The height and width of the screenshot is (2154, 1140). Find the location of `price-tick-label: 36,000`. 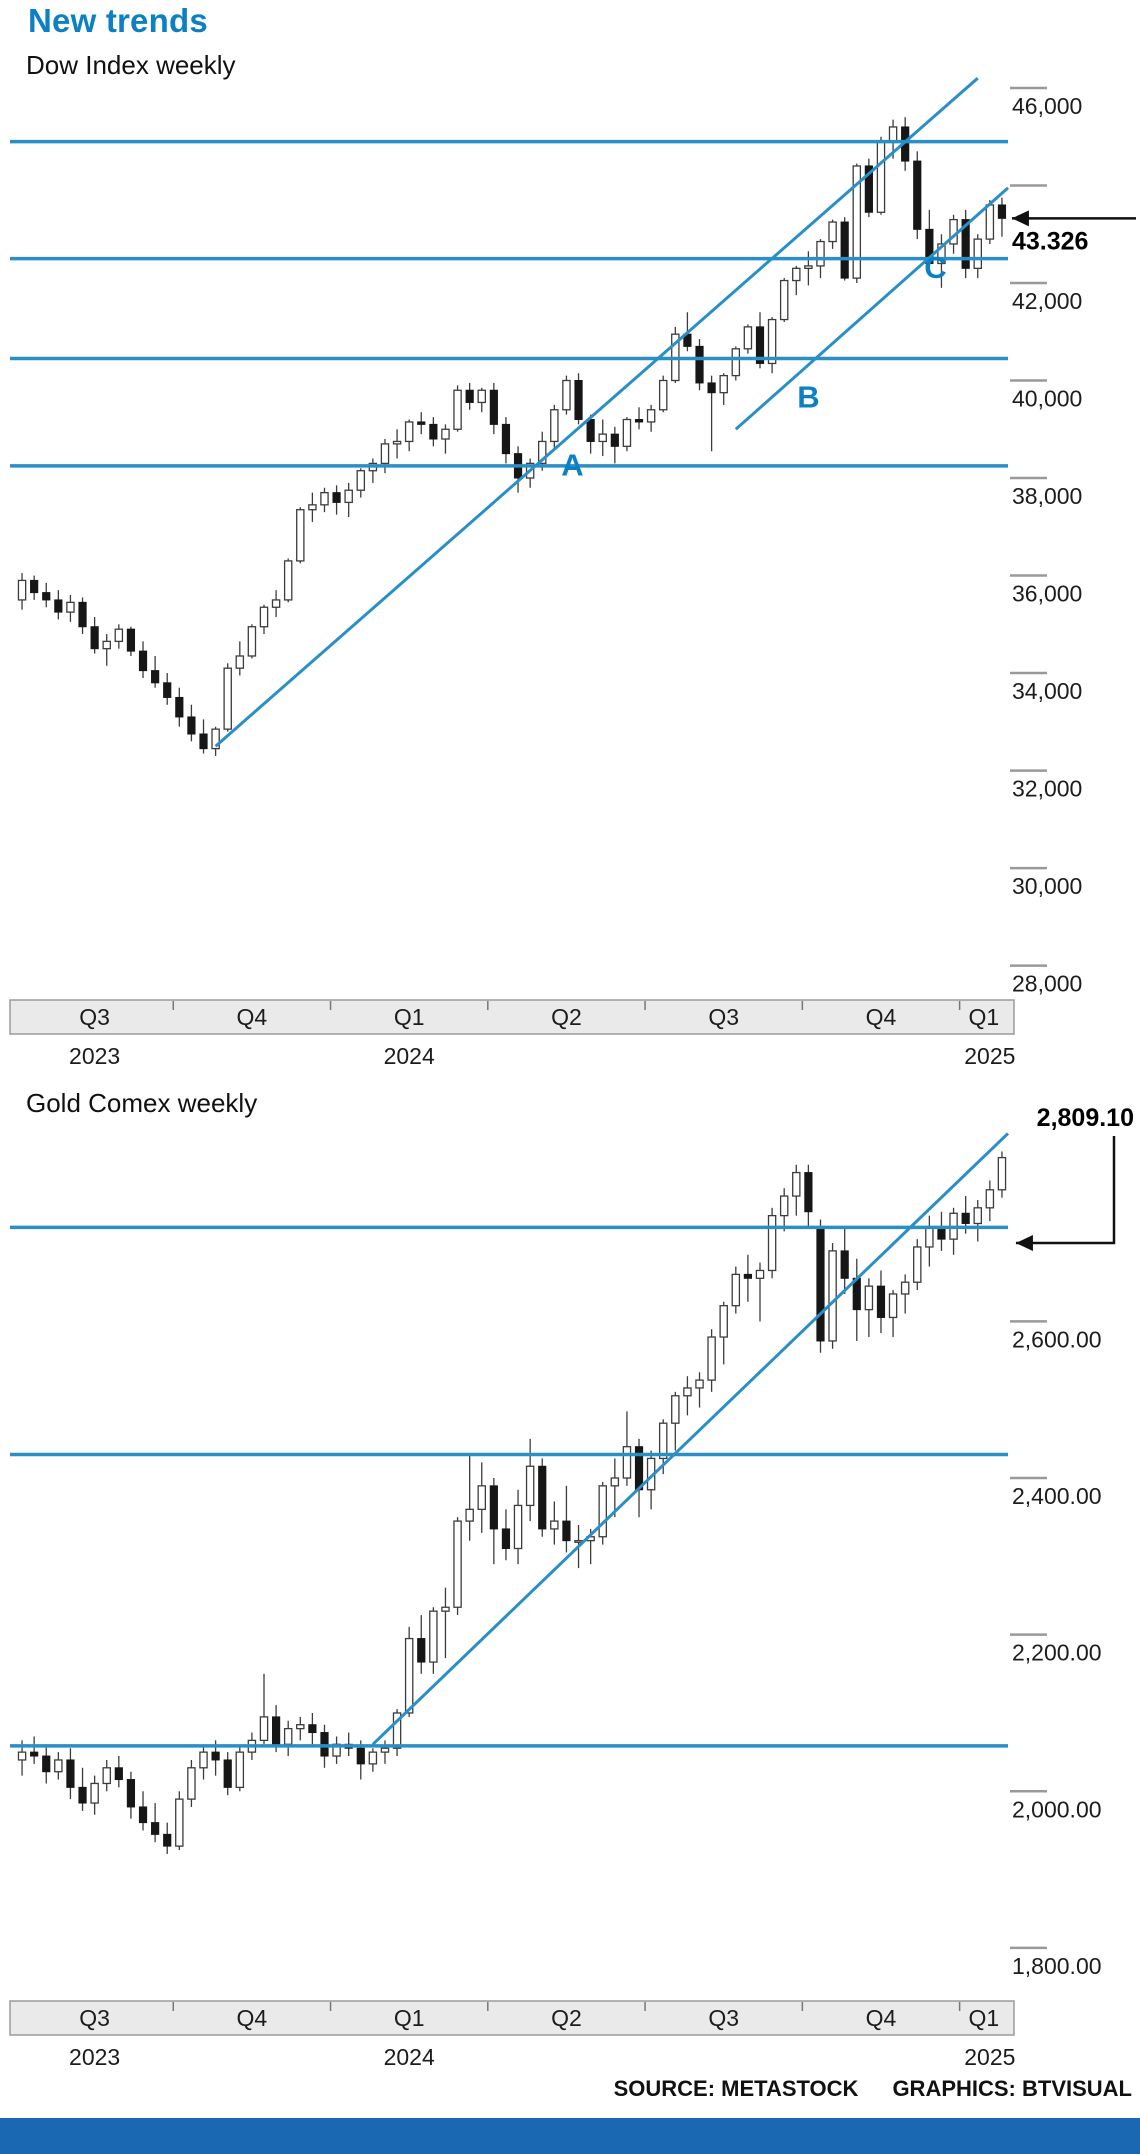

price-tick-label: 36,000 is located at coordinates (1047, 594).